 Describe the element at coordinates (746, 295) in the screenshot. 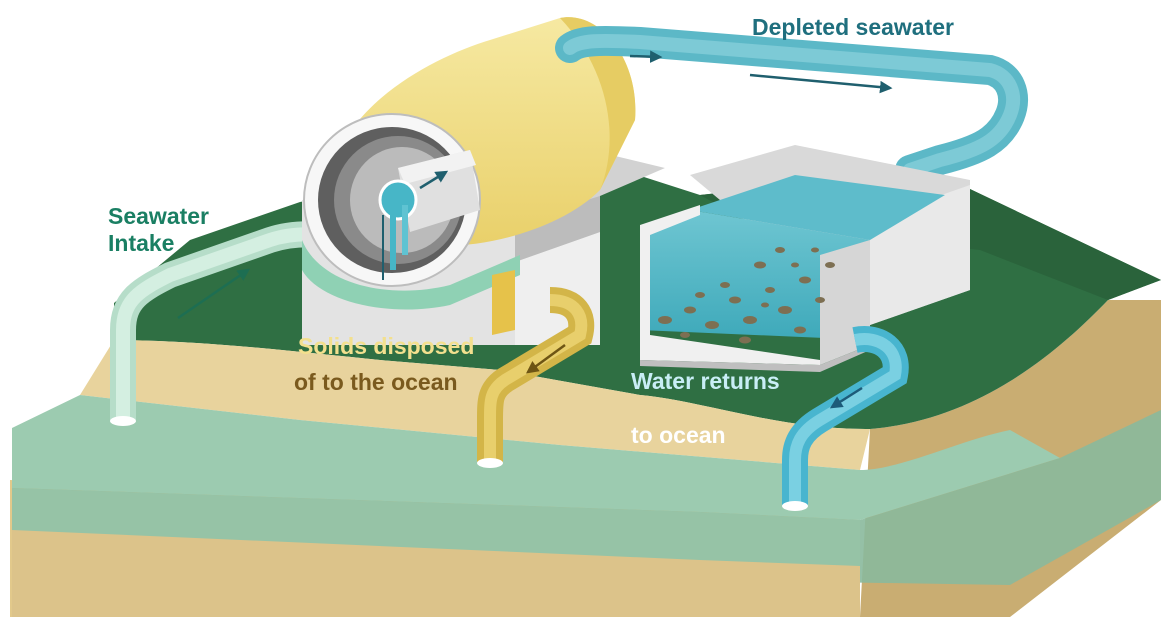

I see `sediment-pebbles` at that location.